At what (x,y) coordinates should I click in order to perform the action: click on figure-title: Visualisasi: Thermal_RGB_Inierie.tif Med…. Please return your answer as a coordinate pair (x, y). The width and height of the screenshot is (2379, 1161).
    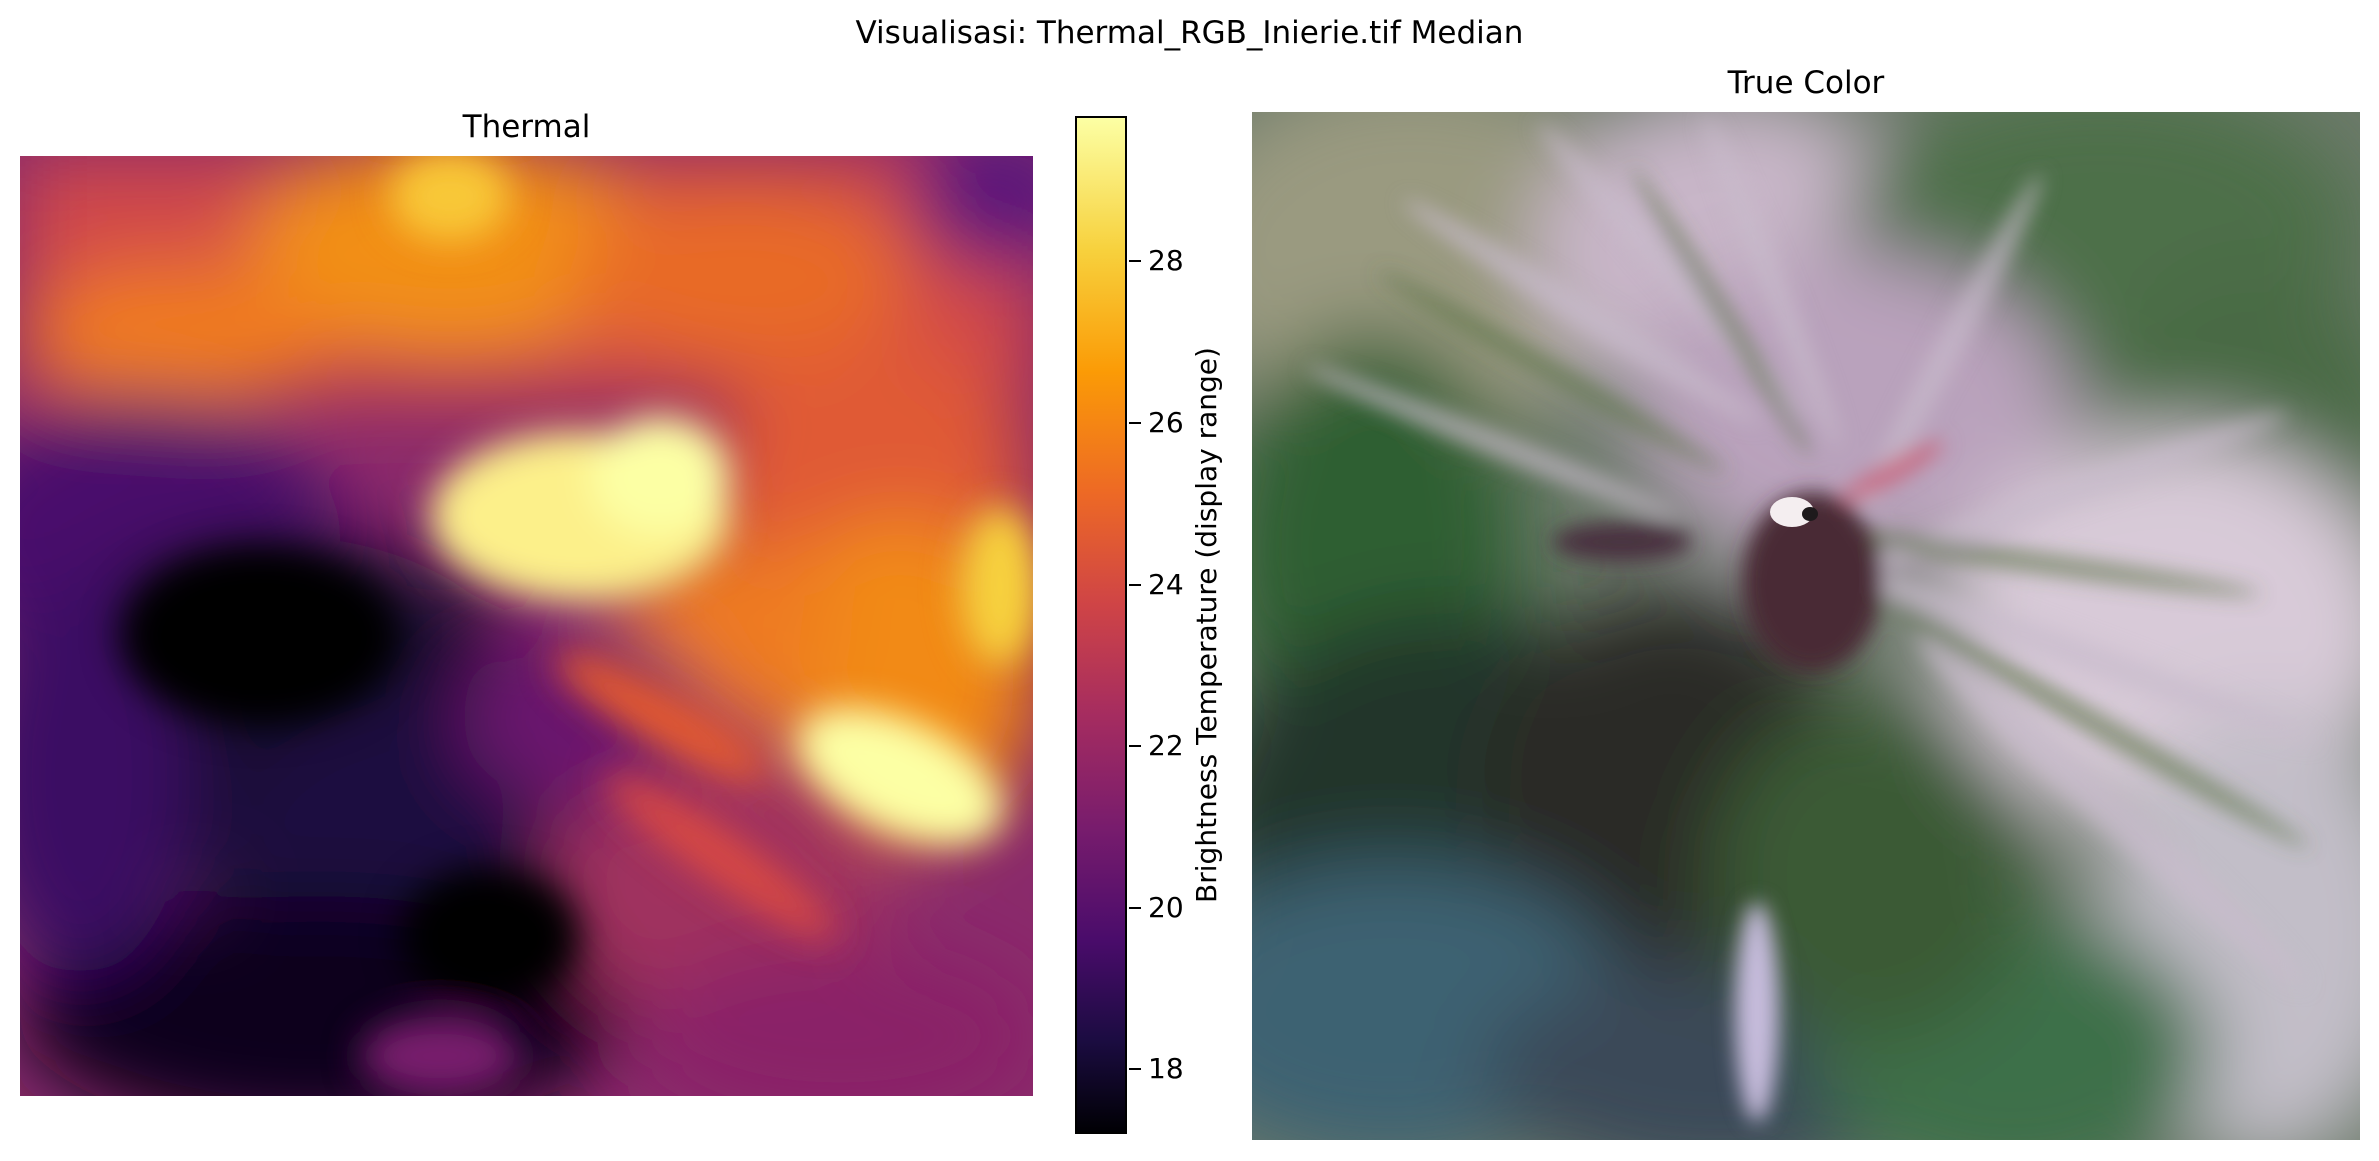
    Looking at the image, I should click on (1189, 33).